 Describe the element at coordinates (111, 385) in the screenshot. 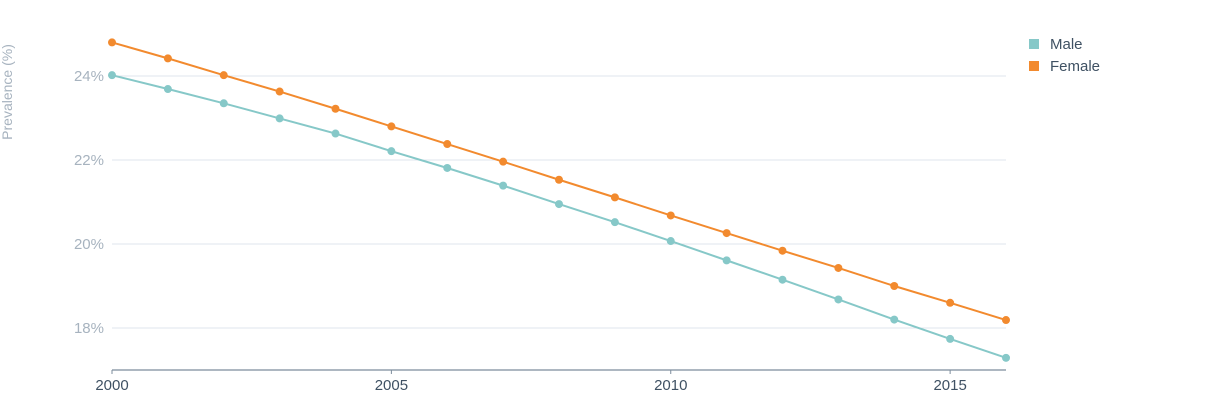

I see `x-tick-label: 2000` at that location.